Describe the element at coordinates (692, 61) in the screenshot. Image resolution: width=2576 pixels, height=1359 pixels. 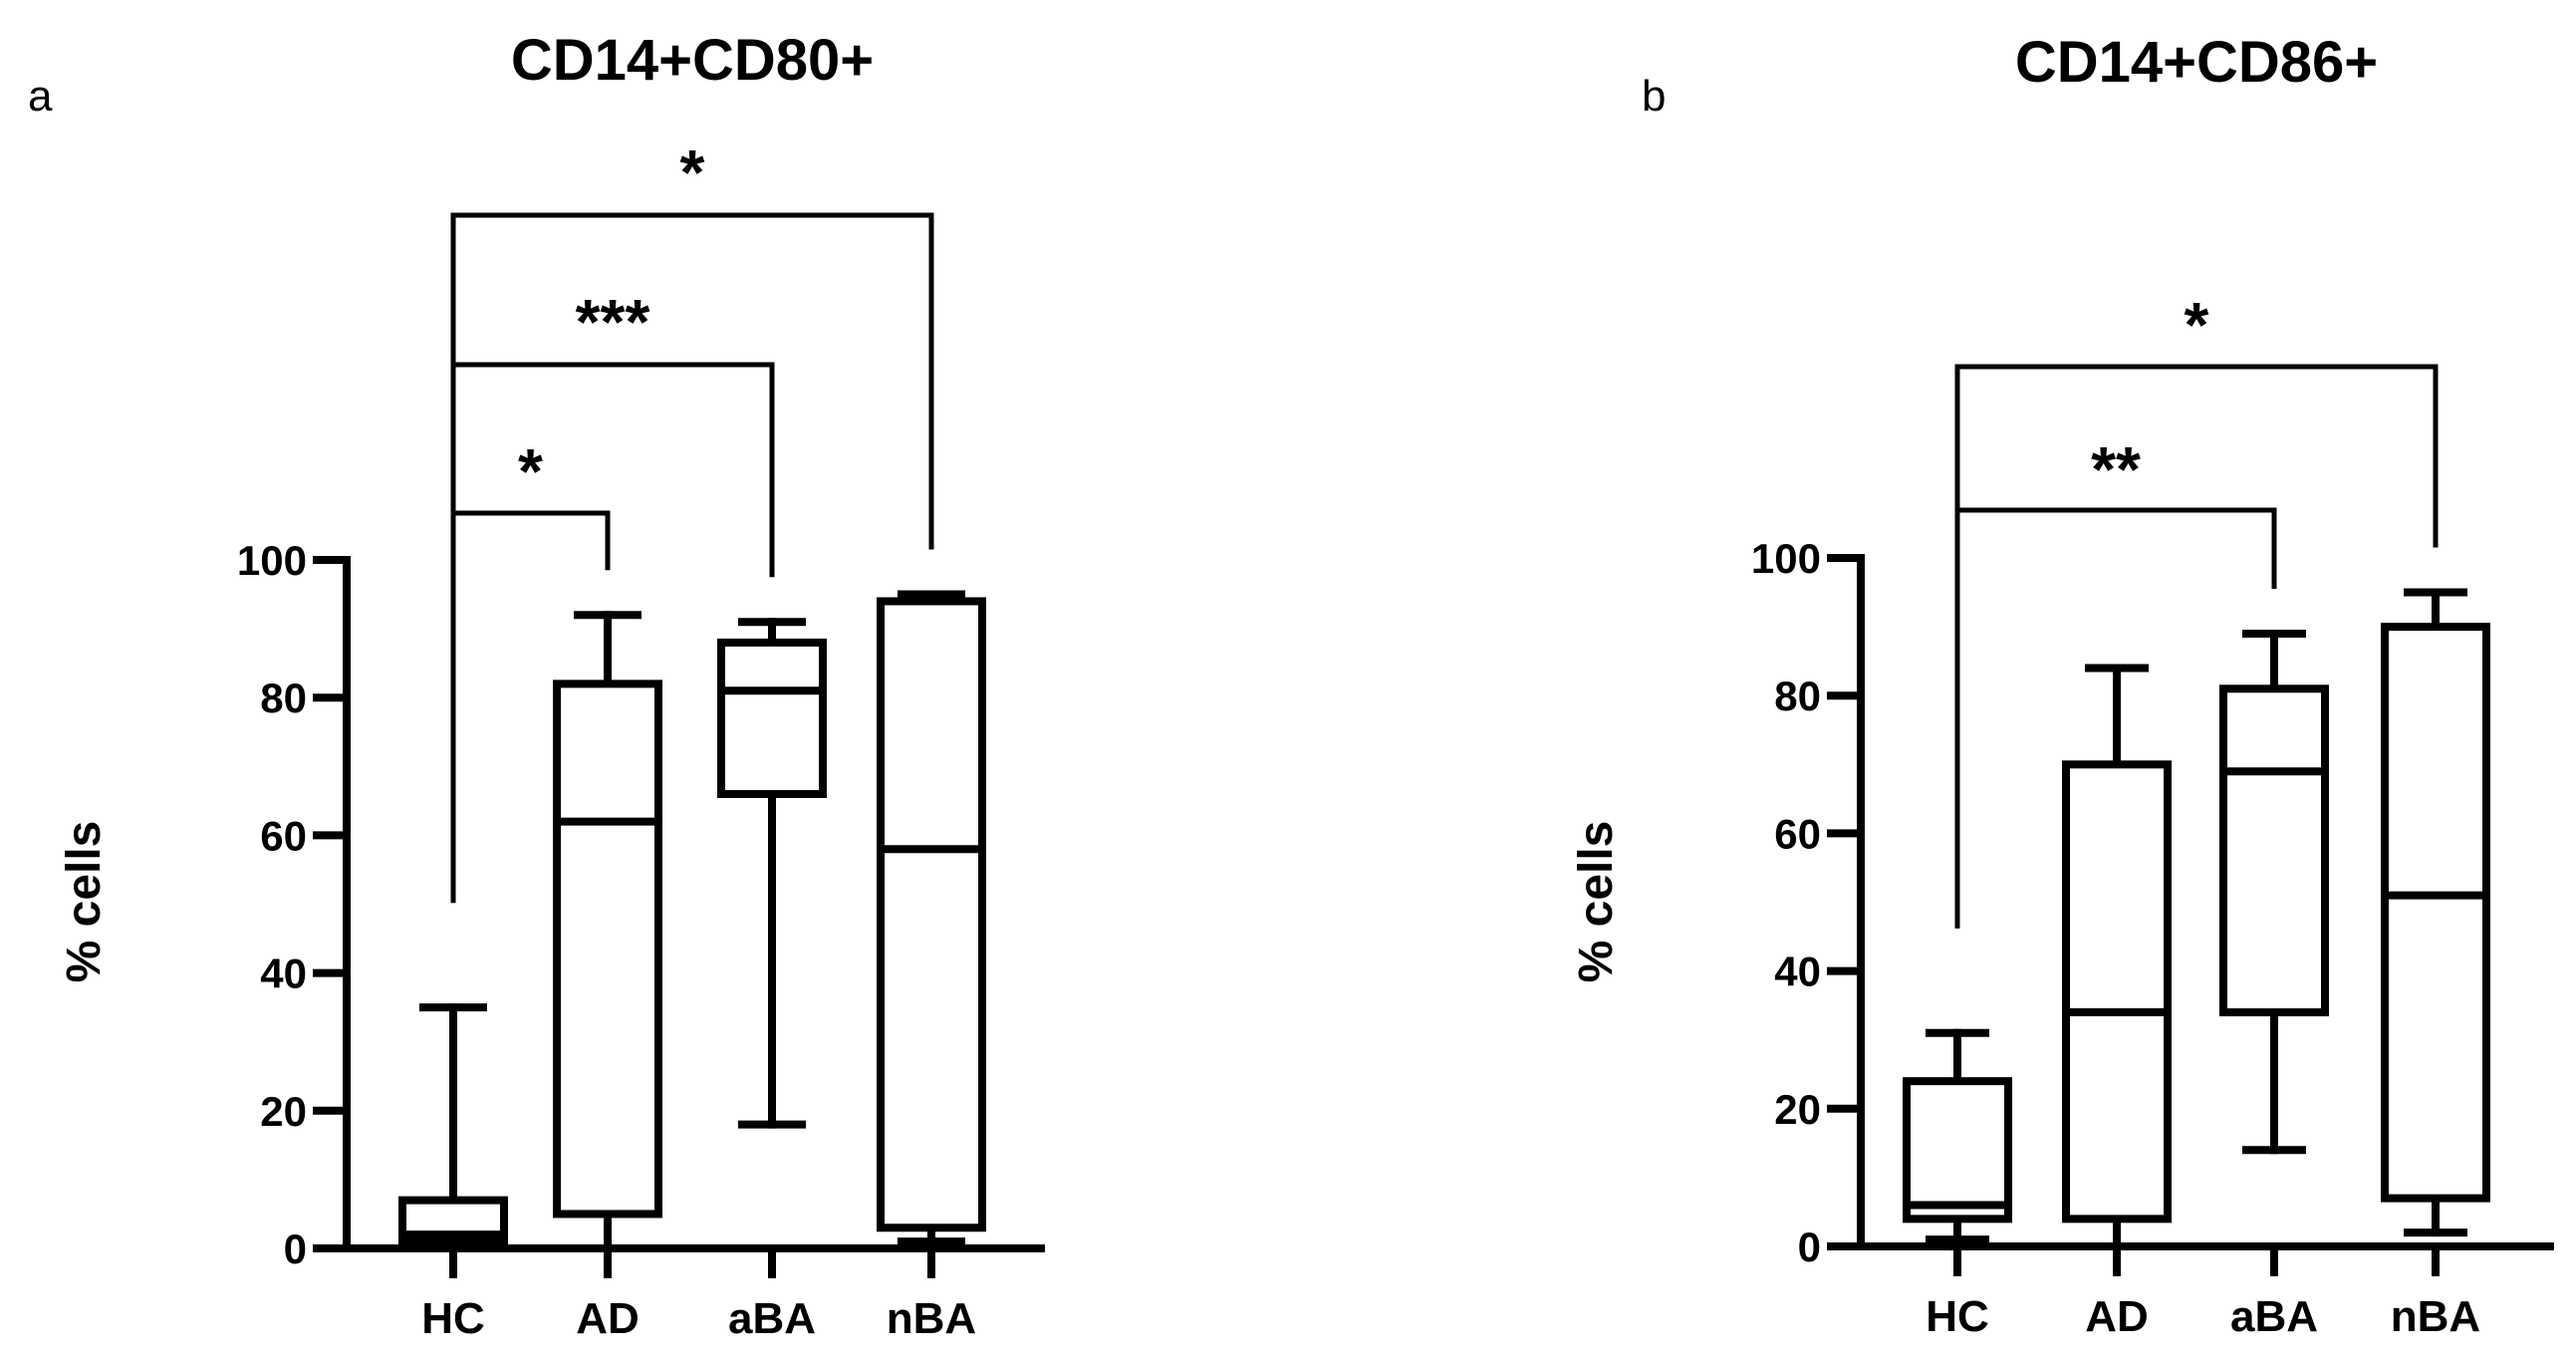
I see `chart-title: CD14+CD80+` at that location.